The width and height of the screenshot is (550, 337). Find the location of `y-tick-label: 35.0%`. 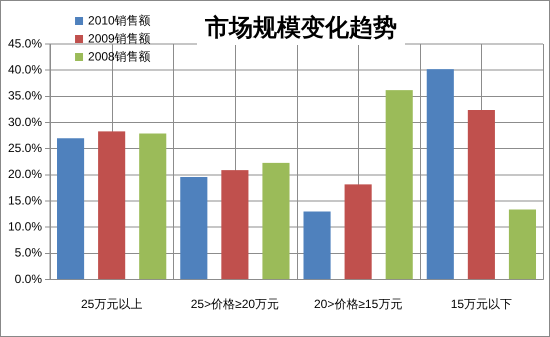

y-tick-label: 35.0% is located at coordinates (25, 95).